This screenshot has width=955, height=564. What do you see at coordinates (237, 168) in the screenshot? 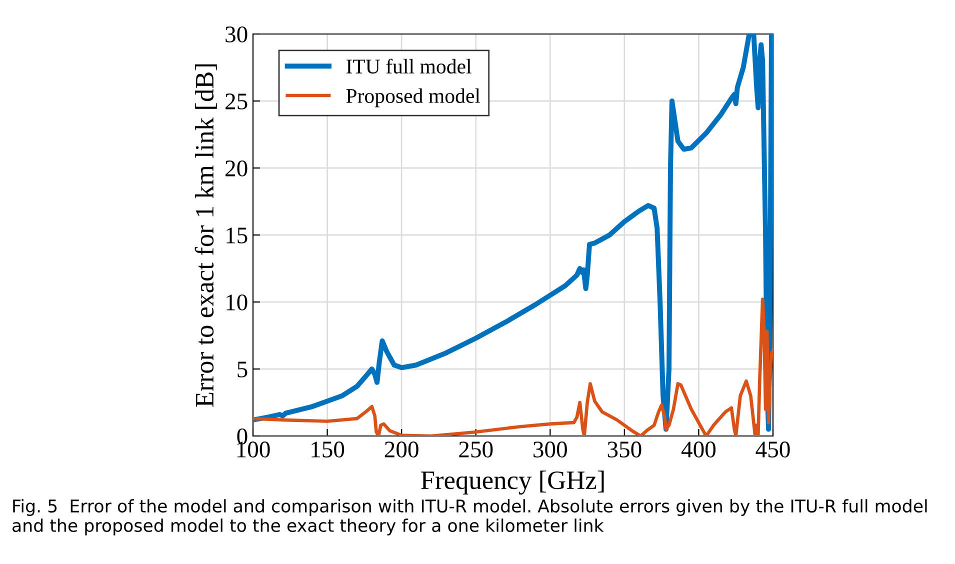
I see `y-tick-label: 20` at bounding box center [237, 168].